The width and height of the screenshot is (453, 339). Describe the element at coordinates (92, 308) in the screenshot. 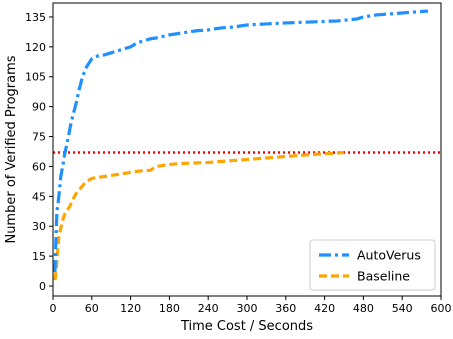

I see `x-tick-label: 60` at that location.